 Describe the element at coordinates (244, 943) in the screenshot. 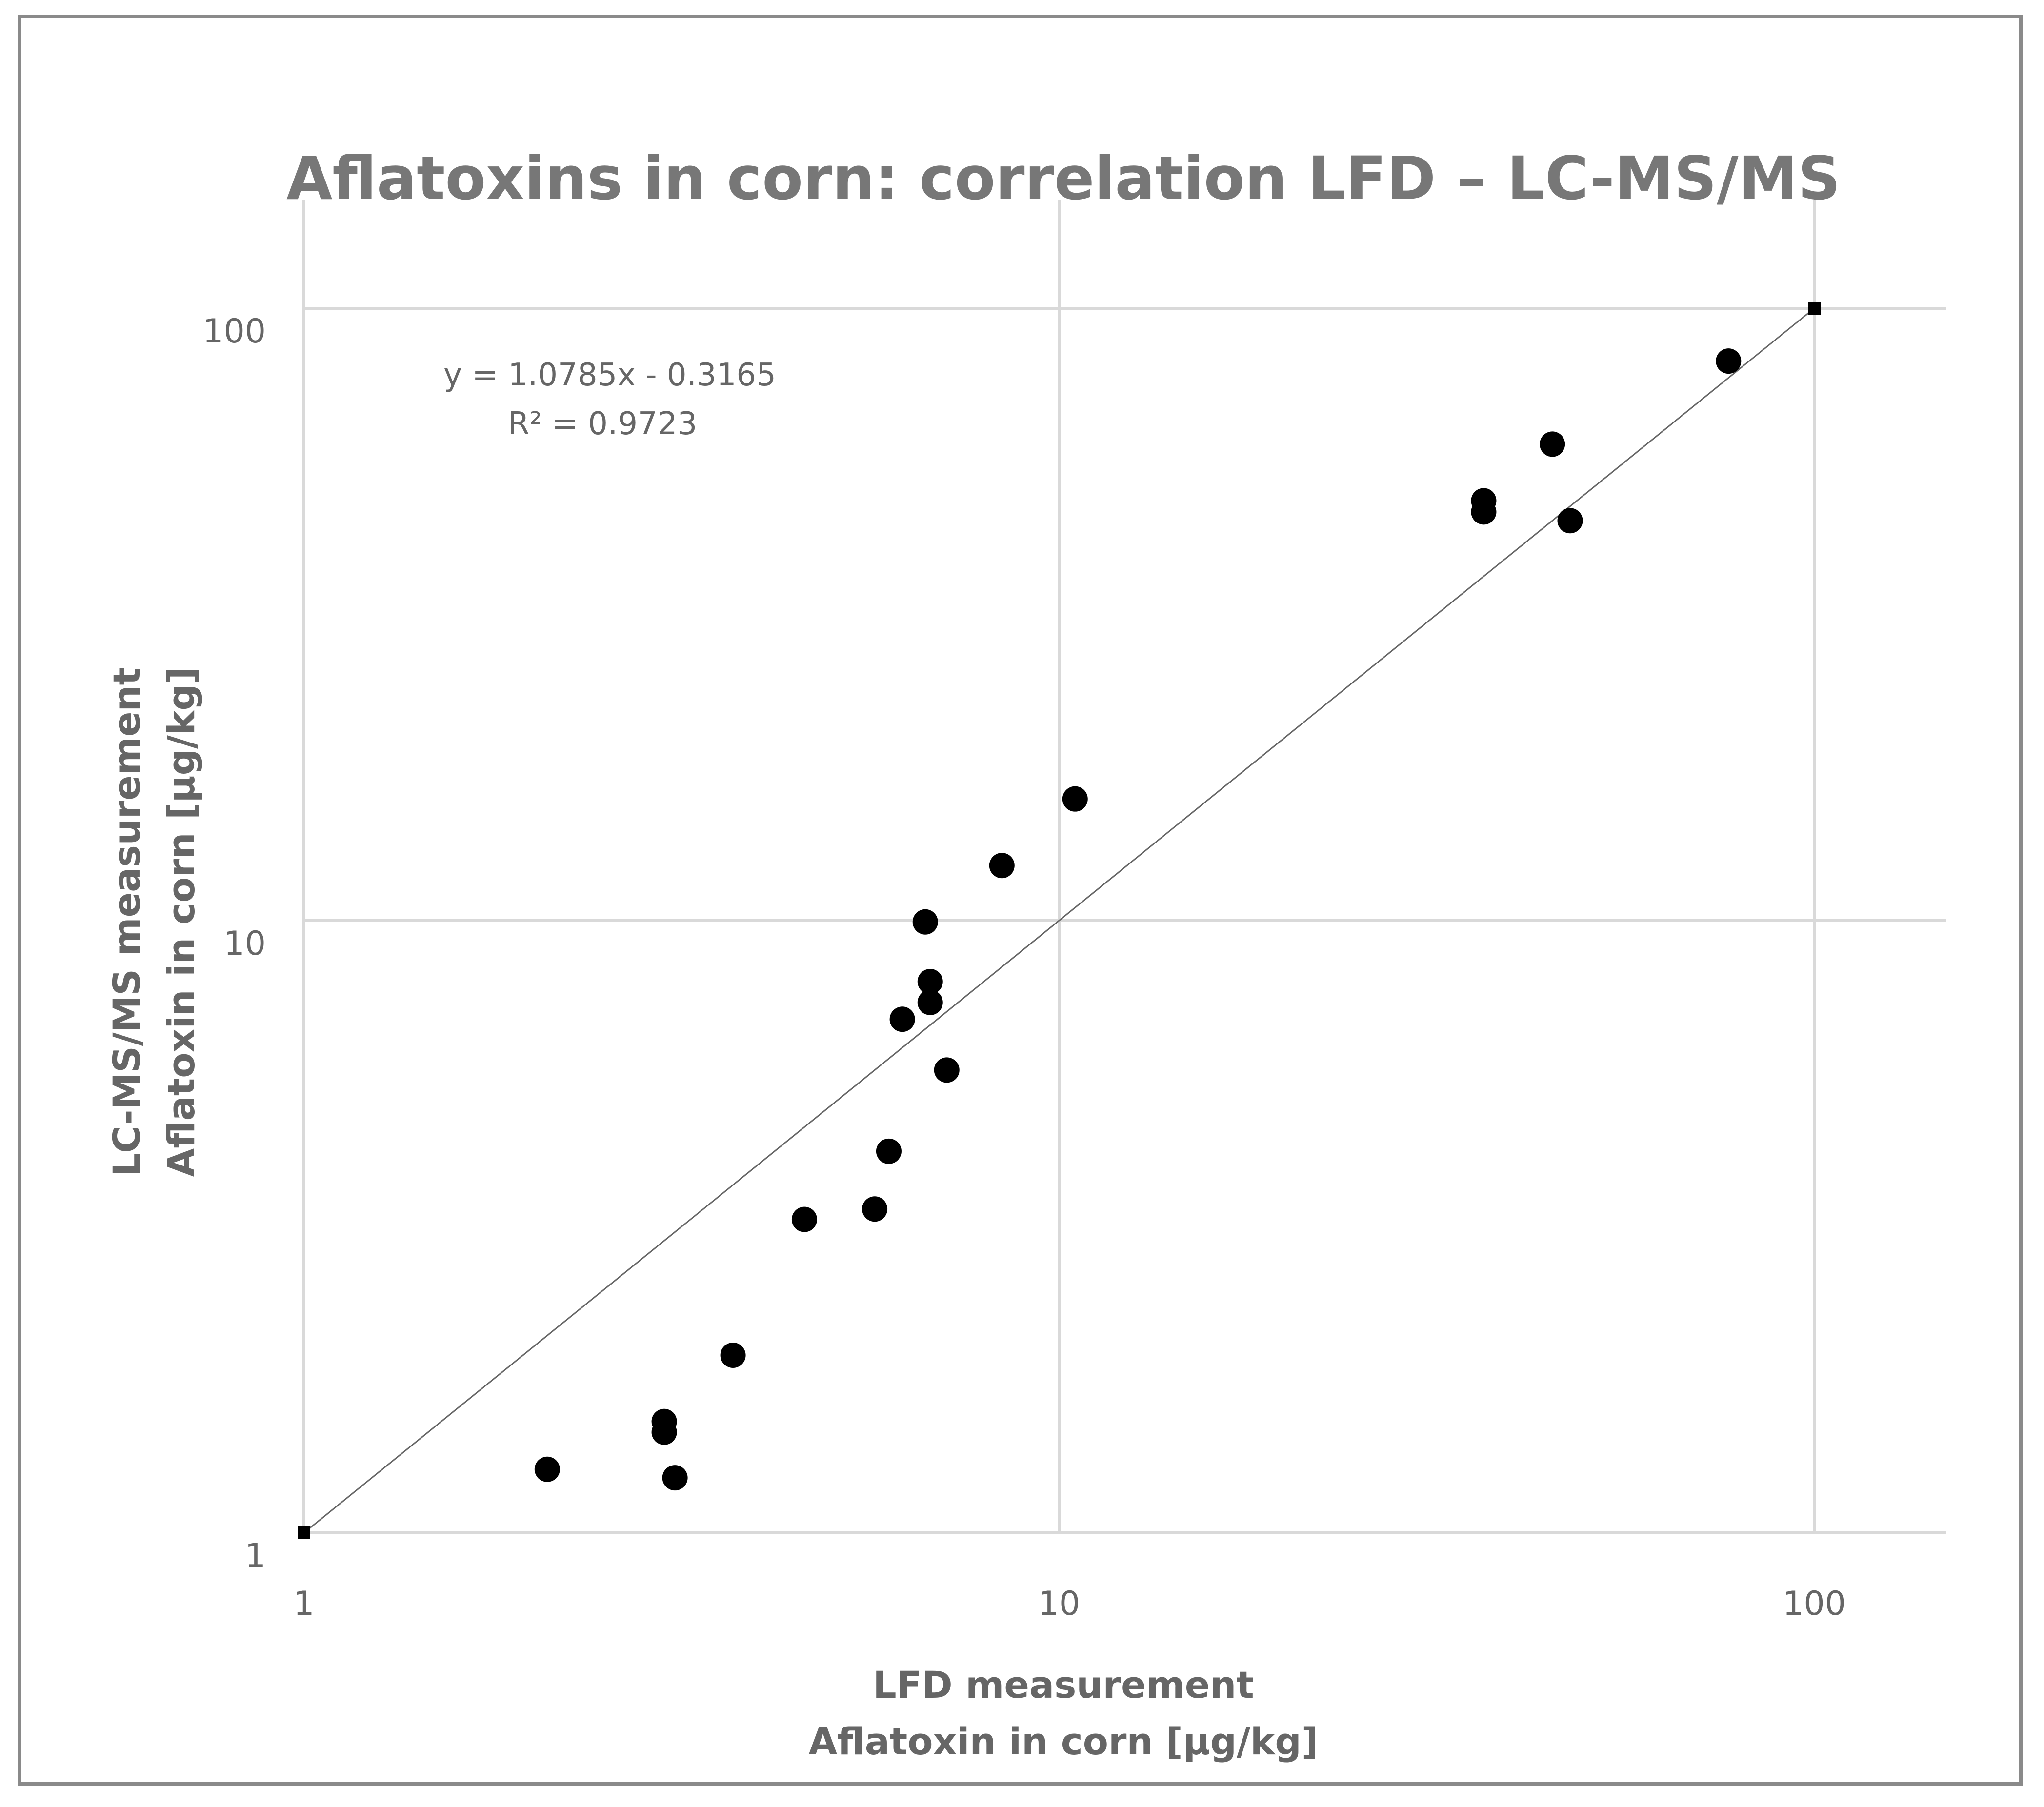

I see `y-tick-label: 10` at that location.